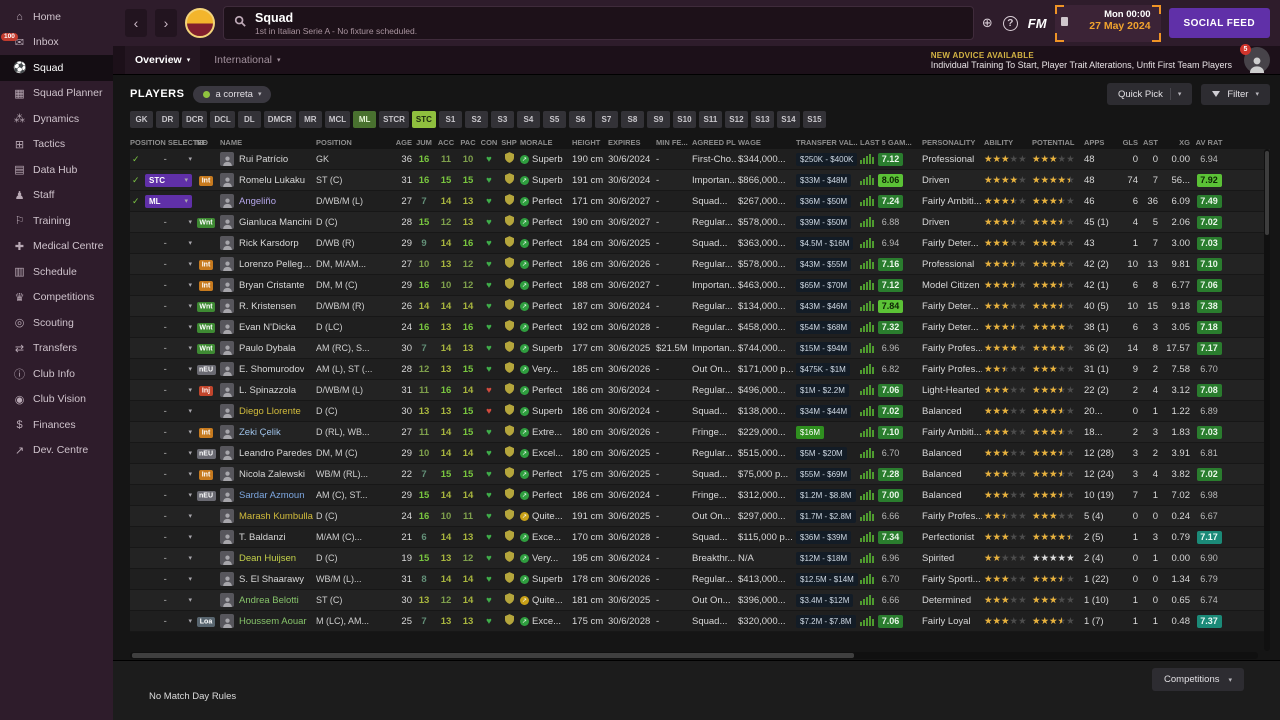  What do you see at coordinates (56, 298) in the screenshot?
I see `sidebar-item-competitions: ♛ Competitions` at bounding box center [56, 298].